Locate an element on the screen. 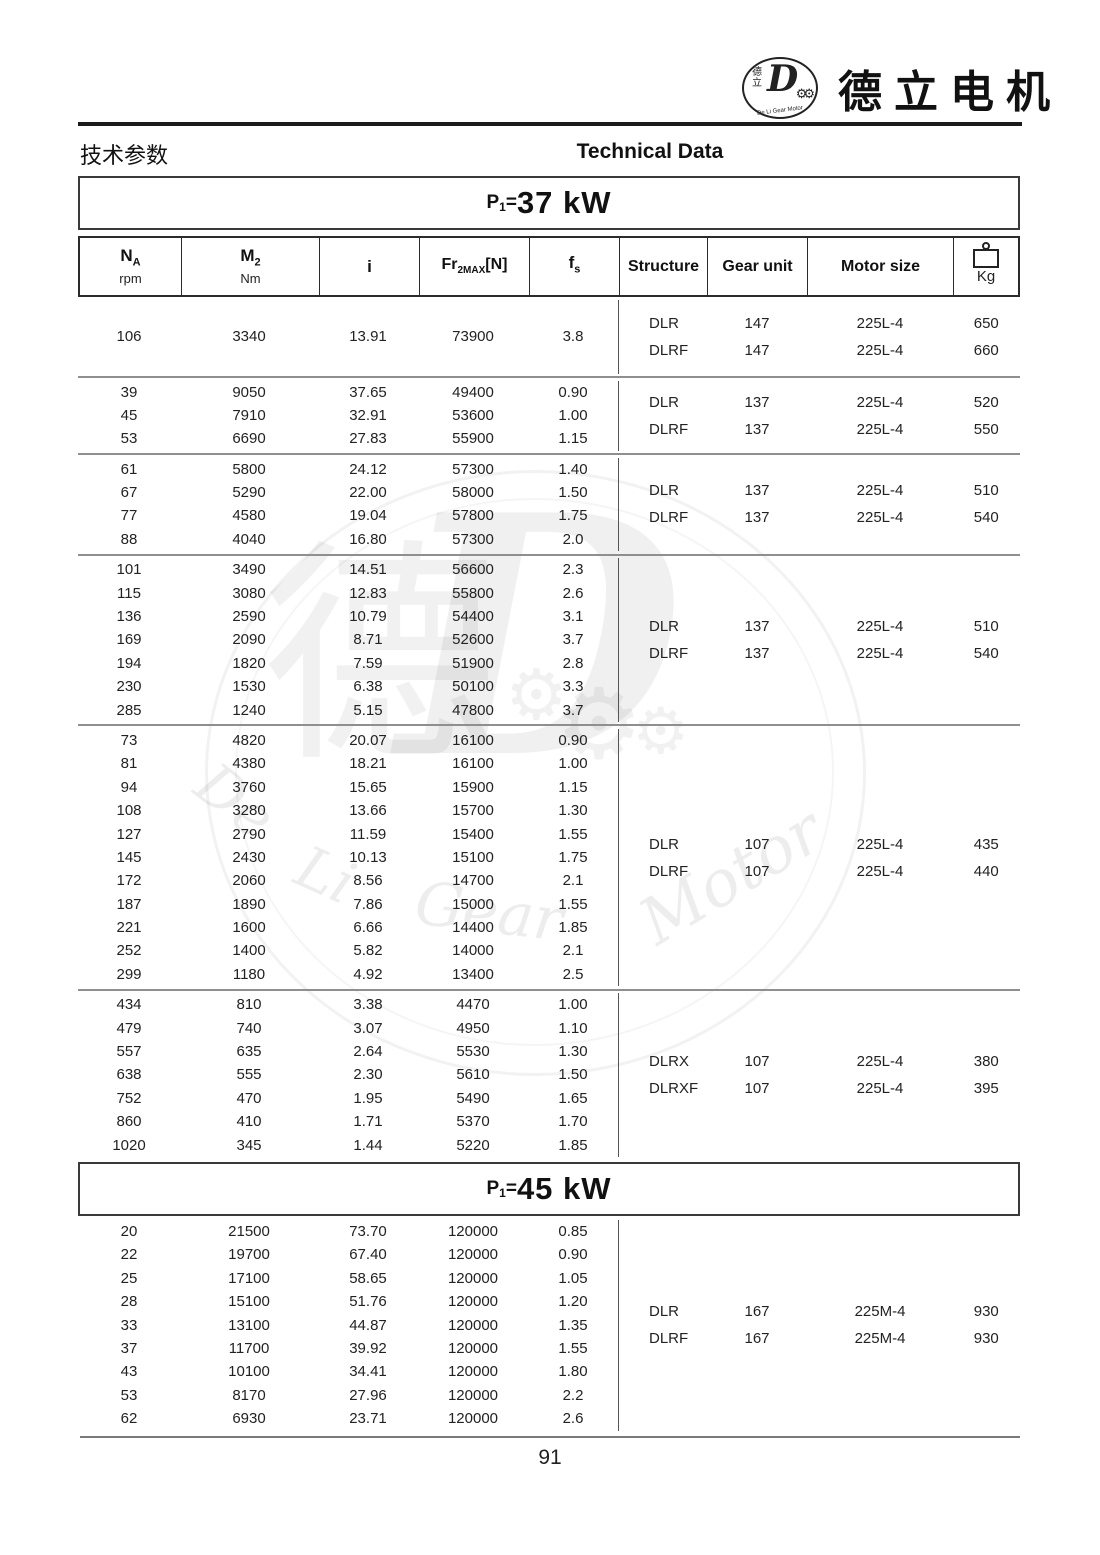  table-cell: 25 is located at coordinates (129, 1278).